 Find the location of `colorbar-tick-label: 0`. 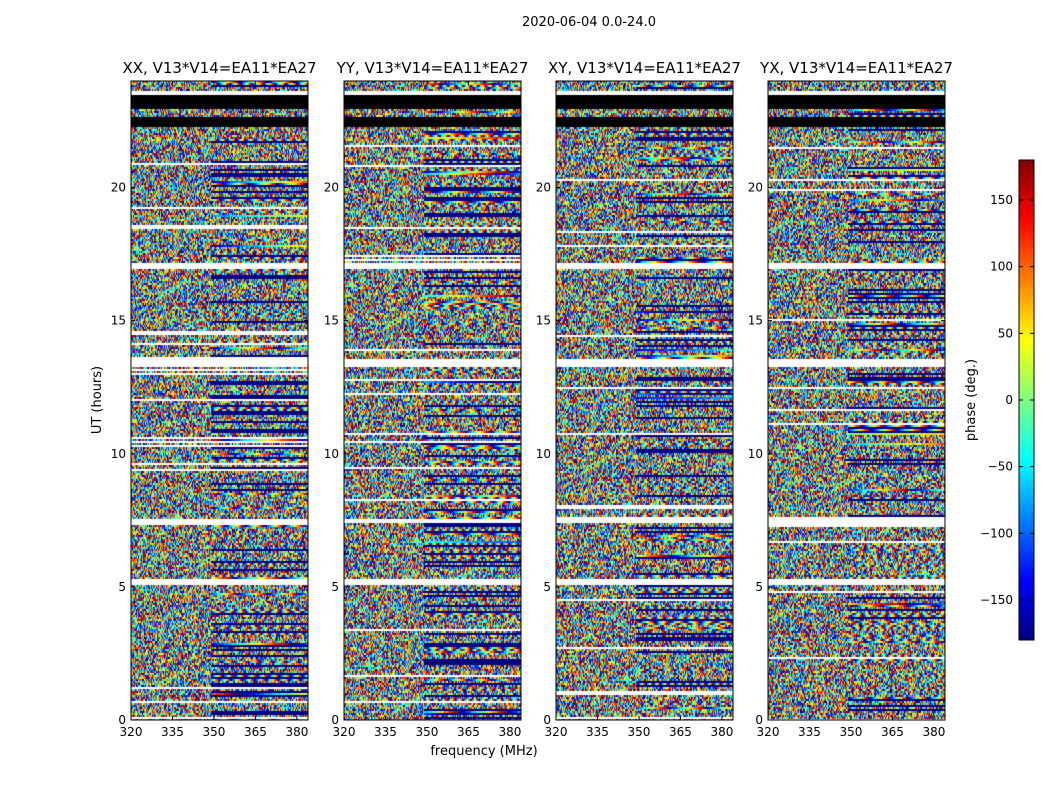

colorbar-tick-label: 0 is located at coordinates (1009, 400).